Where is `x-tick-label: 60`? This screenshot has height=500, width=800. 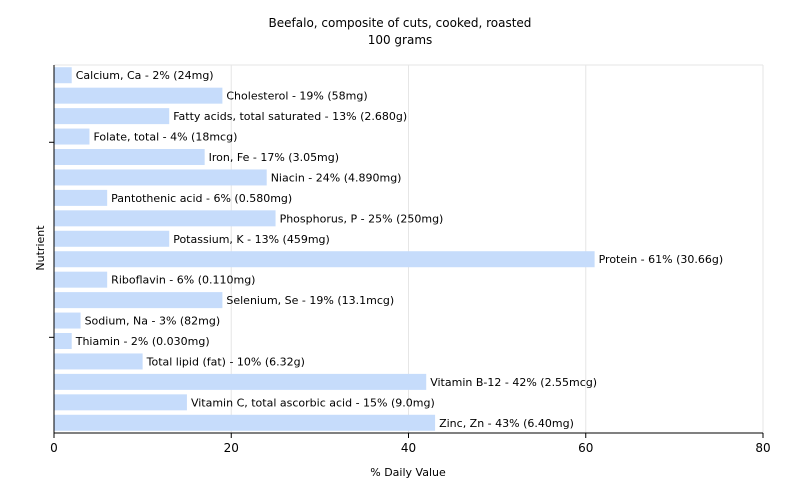
x-tick-label: 60 is located at coordinates (585, 448).